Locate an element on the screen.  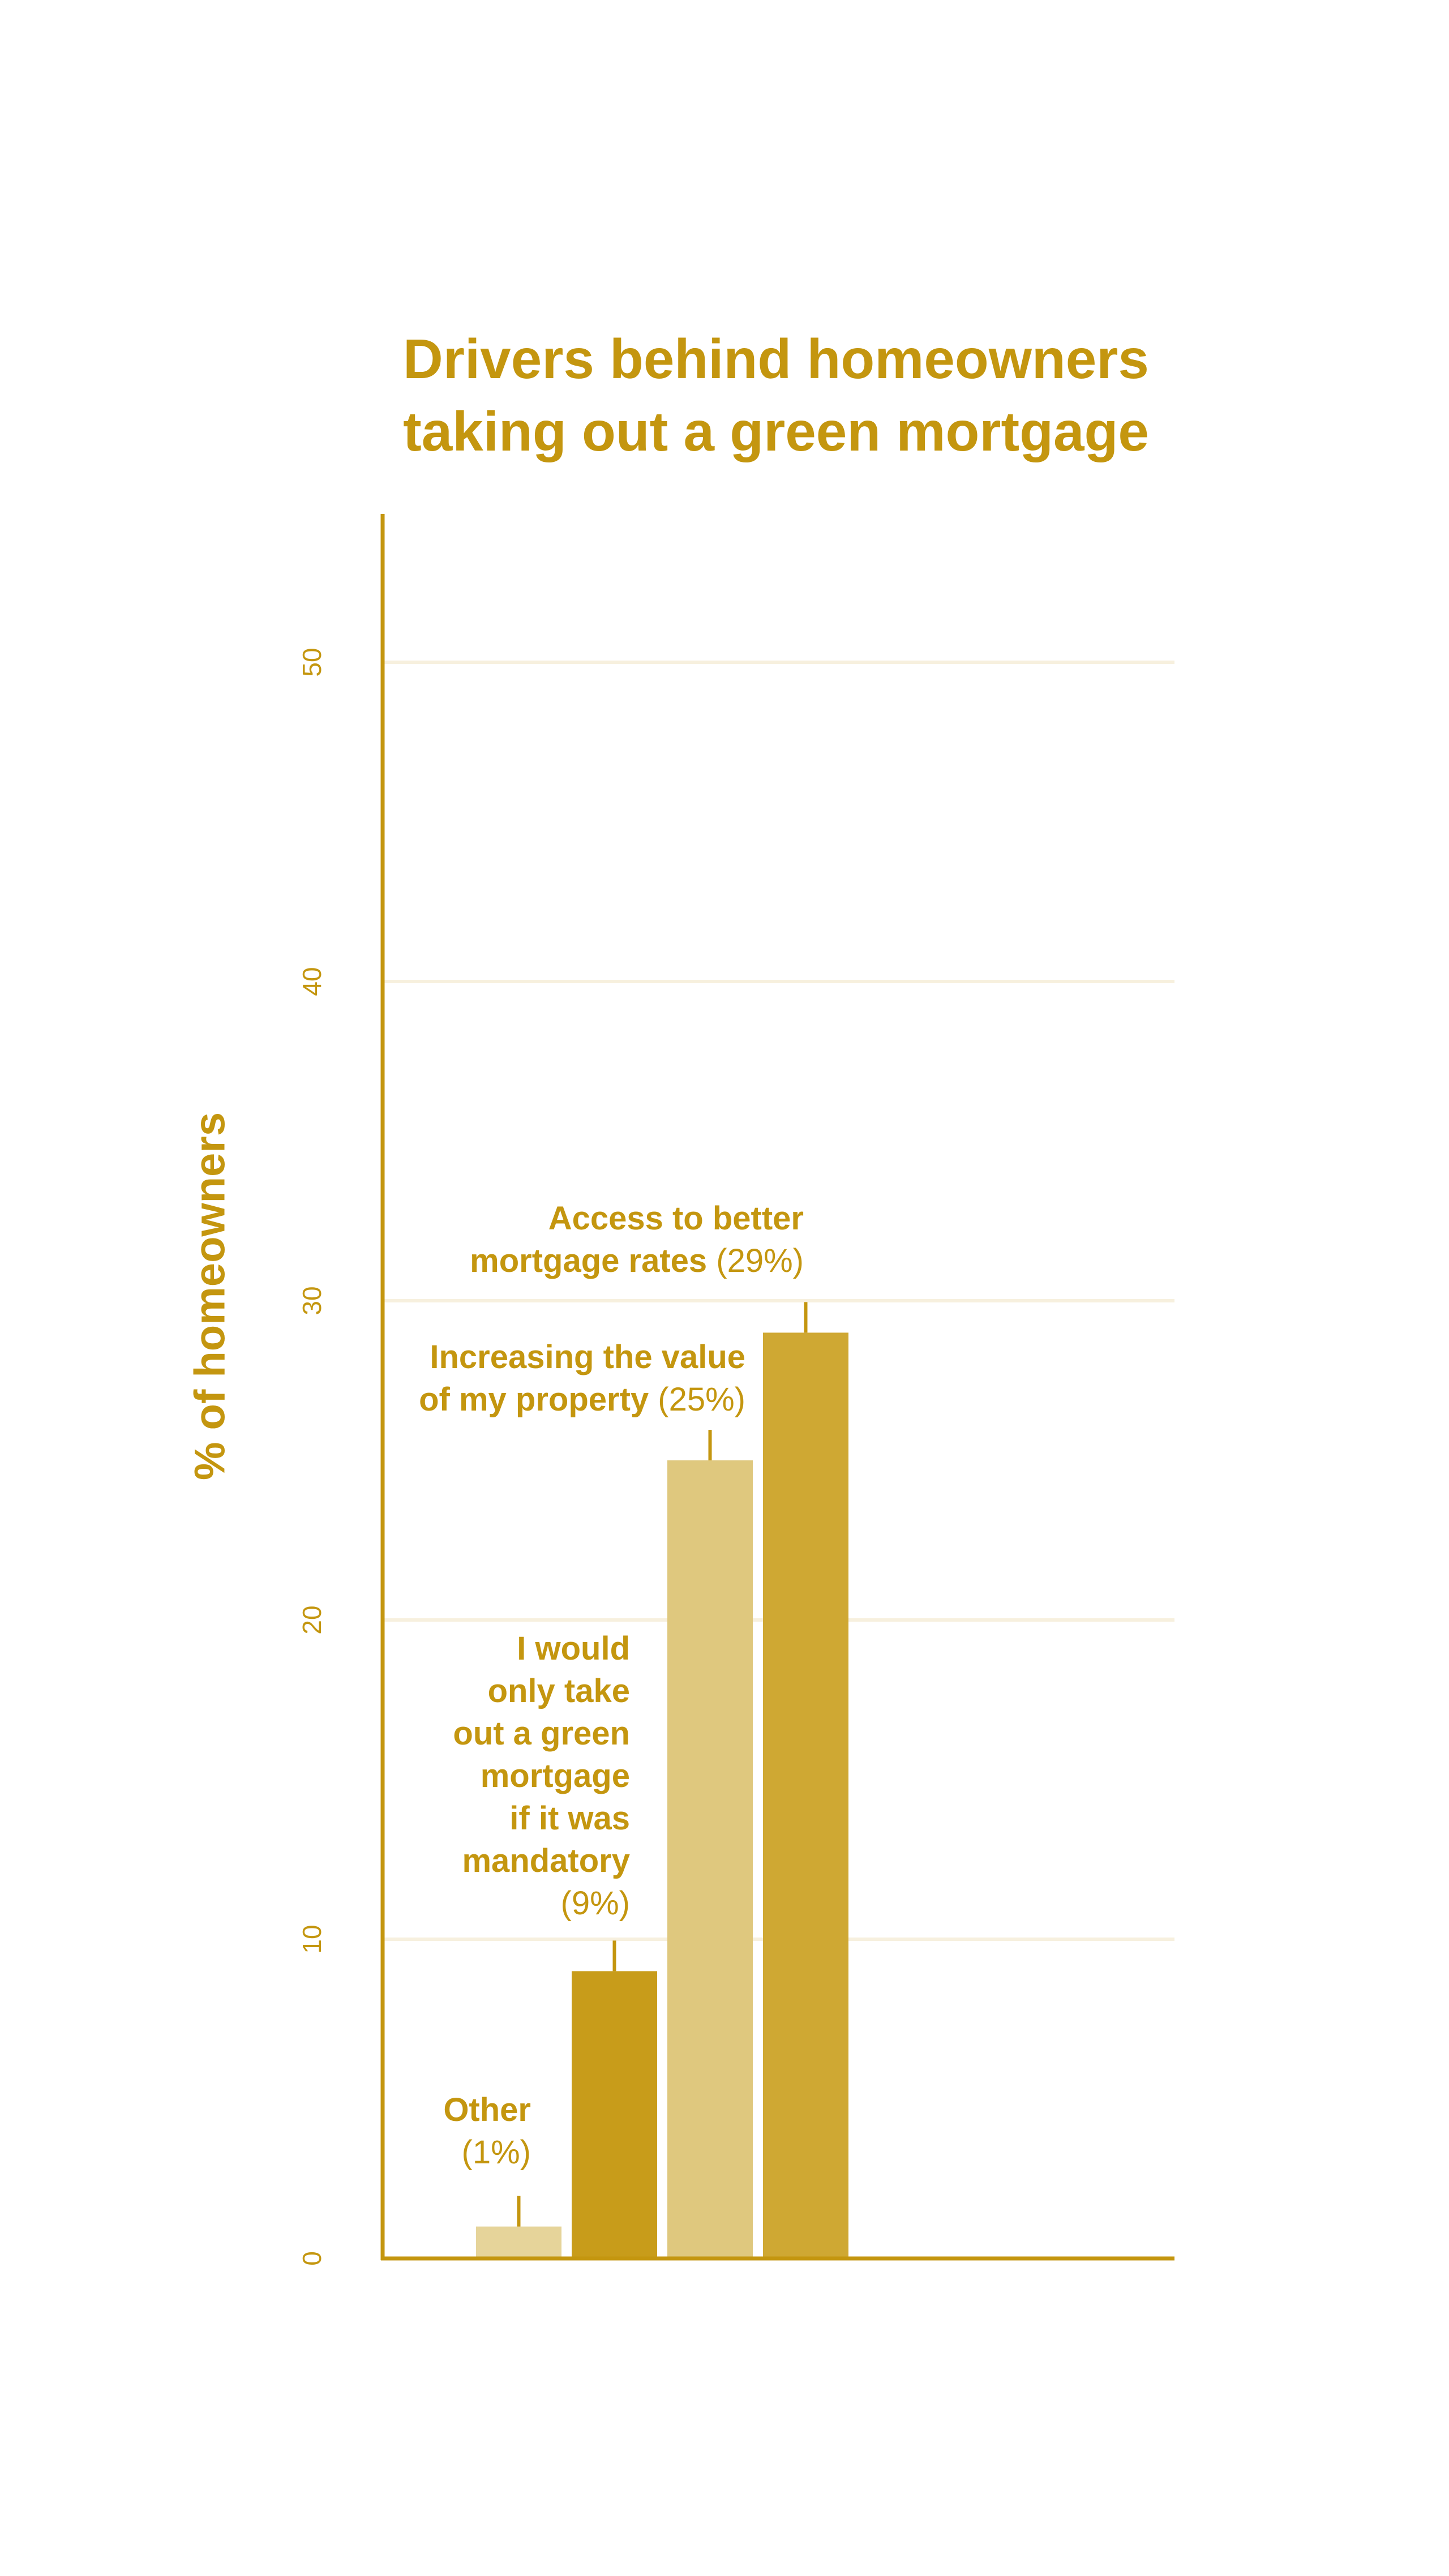
data-label-value: (1%) is located at coordinates (496, 2152).